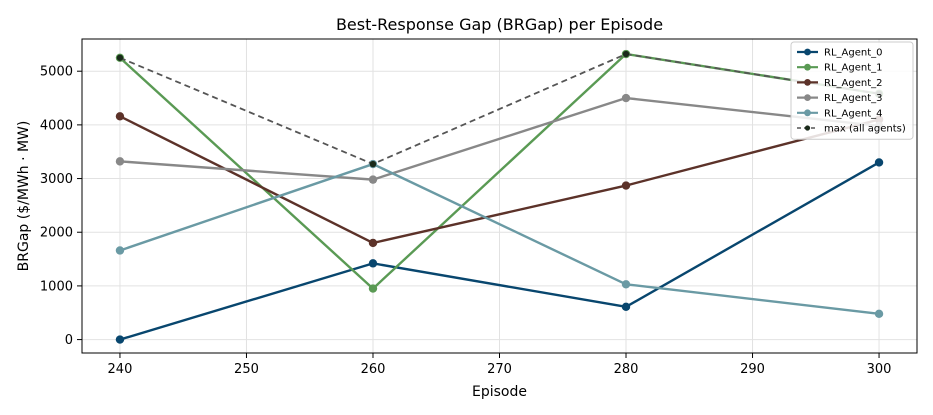 This screenshot has width=933, height=415. Describe the element at coordinates (56, 179) in the screenshot. I see `y-tick-label: 3000` at that location.